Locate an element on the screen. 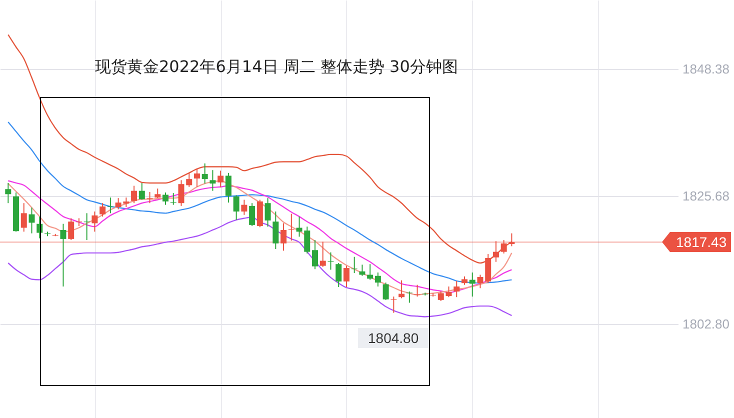 The width and height of the screenshot is (734, 418). ref-line-label: 1817.43 is located at coordinates (700, 242).